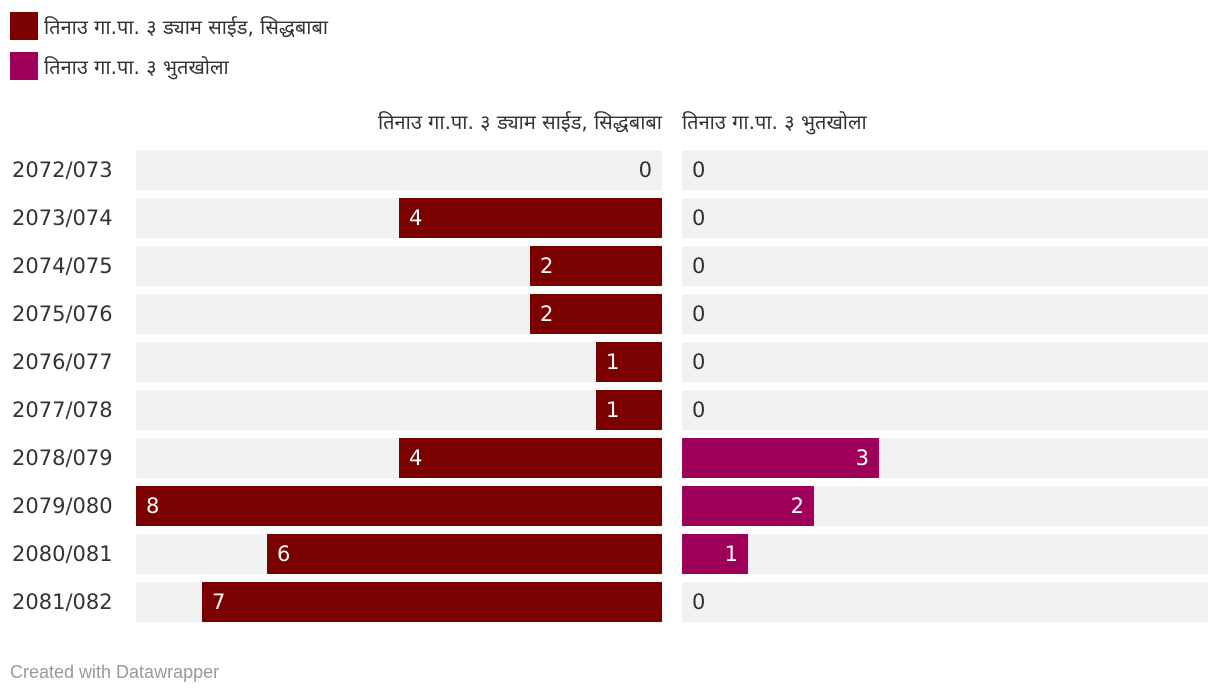 The height and width of the screenshot is (698, 1220). What do you see at coordinates (797, 506) in the screenshot?
I see `value-label-series-2: 2` at bounding box center [797, 506].